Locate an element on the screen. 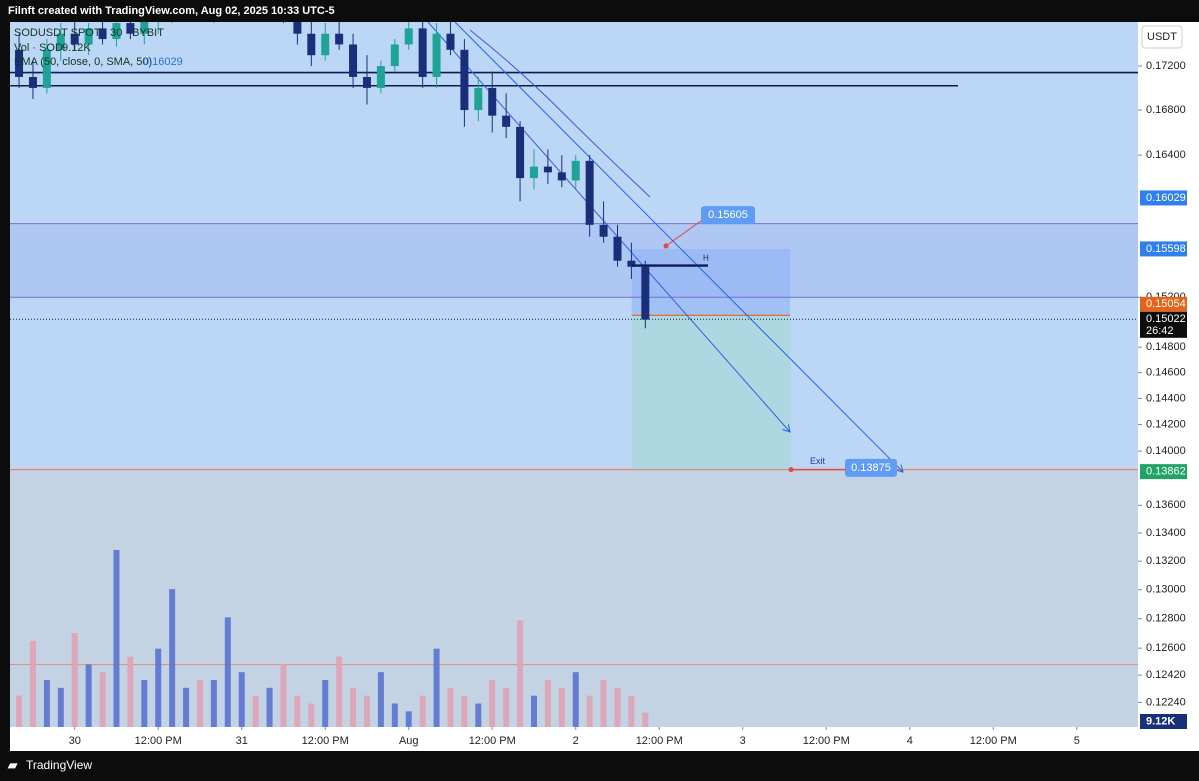 This screenshot has height=781, width=1199. legend-indicator: EMA (50, close, 0, SMA, 50) is located at coordinates (83, 62).